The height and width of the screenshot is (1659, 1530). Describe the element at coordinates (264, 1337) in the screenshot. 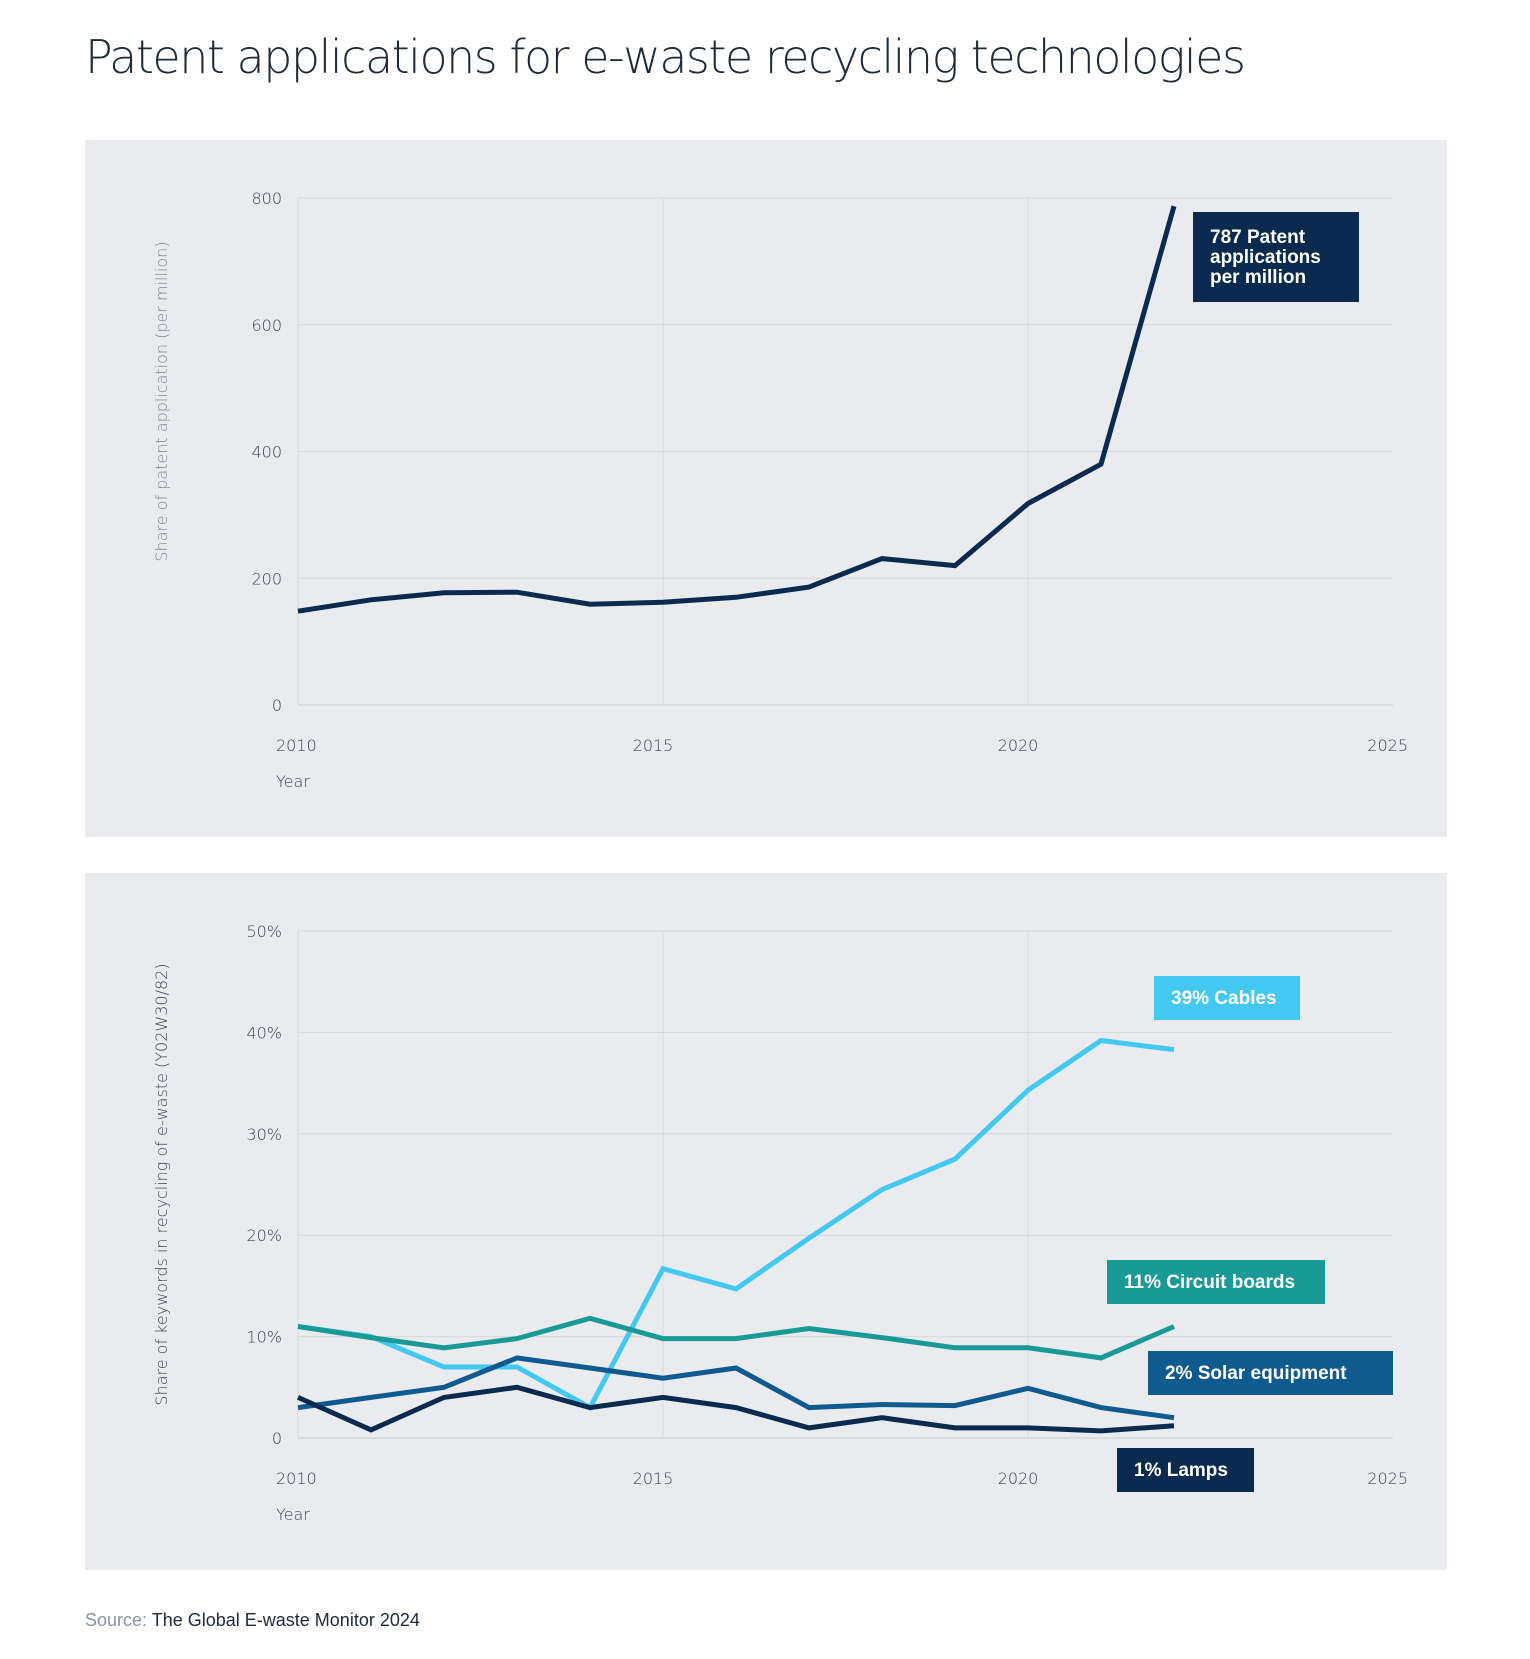

I see `y-tick-label: 10%` at that location.